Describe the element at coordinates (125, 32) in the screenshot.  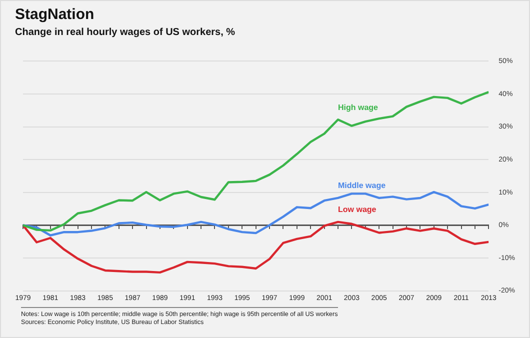
I see `chart-subtitle: Change in real hourly wages of US workers, %` at that location.